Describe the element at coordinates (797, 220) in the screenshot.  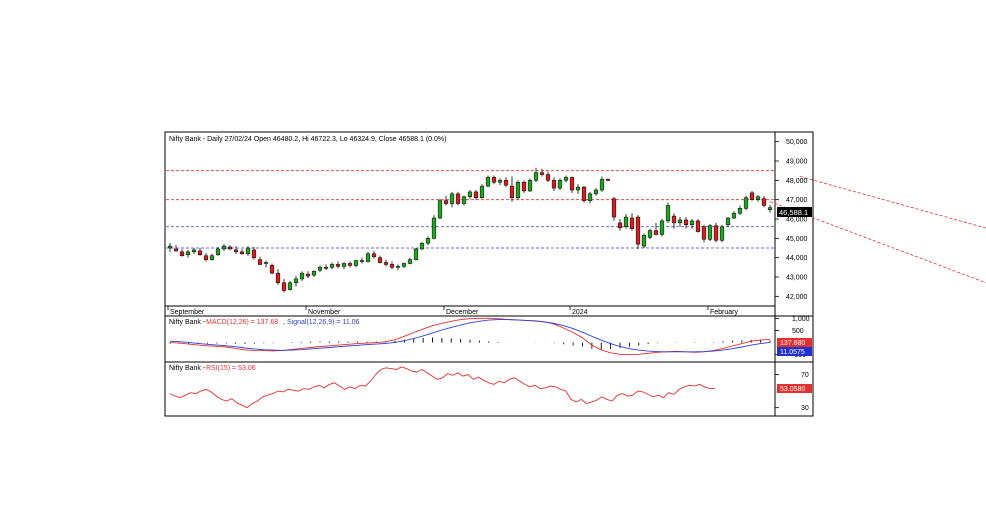
I see `price-y-tick-label: 46,000` at that location.